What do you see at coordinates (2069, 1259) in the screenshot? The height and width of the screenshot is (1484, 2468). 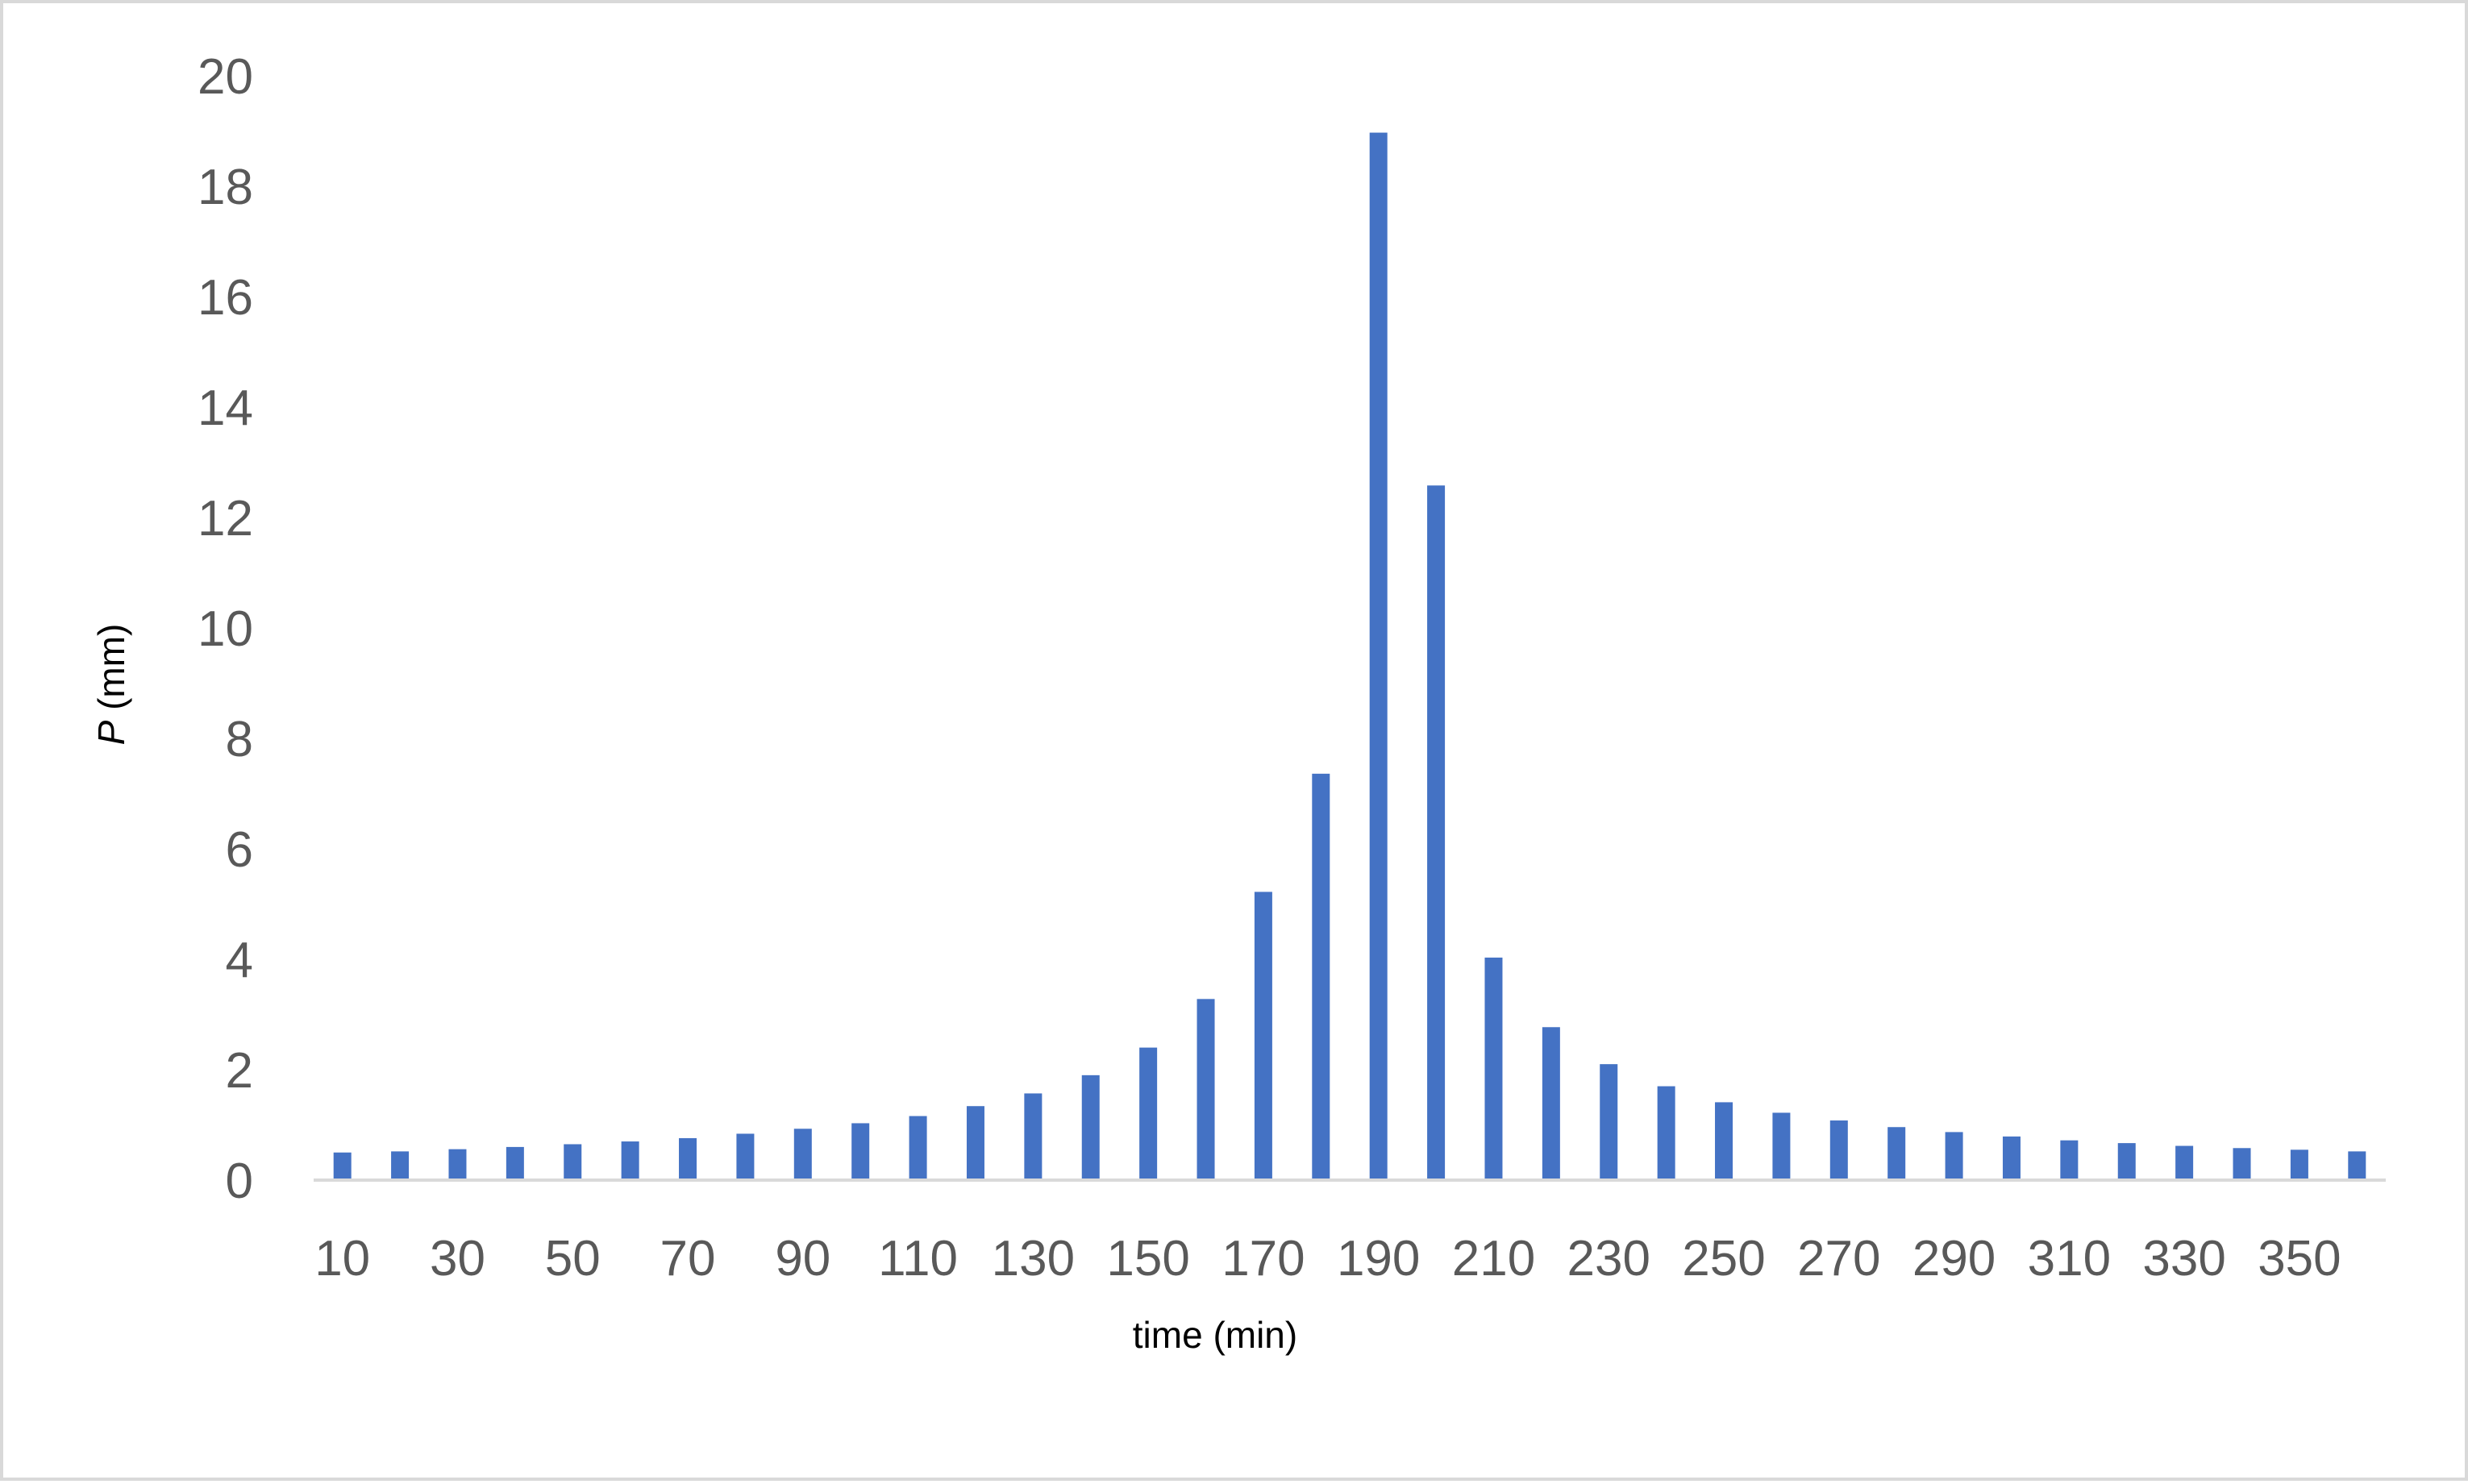 I see `x-tick-label: 310` at bounding box center [2069, 1259].